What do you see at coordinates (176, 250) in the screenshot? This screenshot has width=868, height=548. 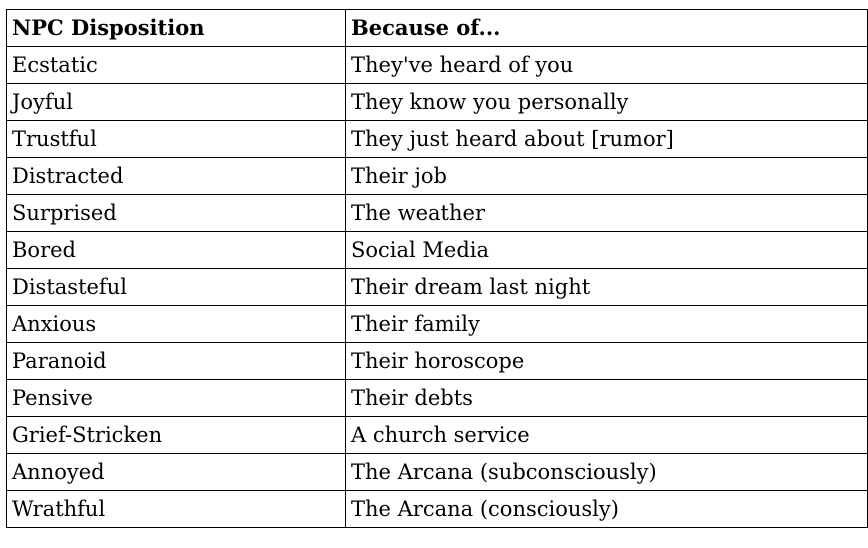 I see `disposition-cell: Bored` at bounding box center [176, 250].